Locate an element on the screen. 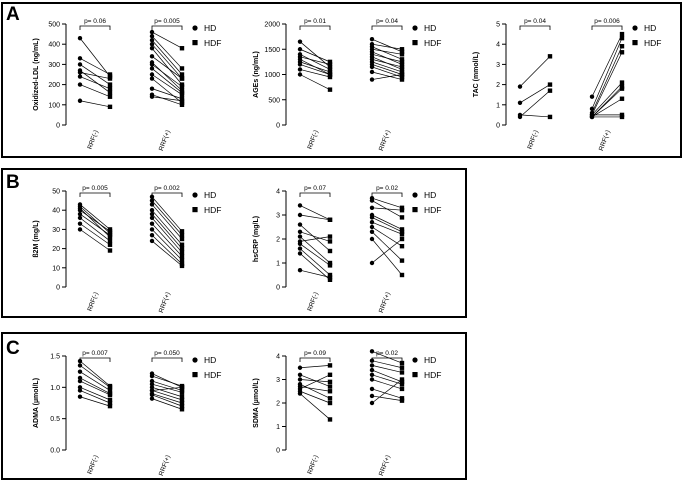 This screenshot has height=490, width=685. legend-hdf-label: HDF is located at coordinates (432, 375).